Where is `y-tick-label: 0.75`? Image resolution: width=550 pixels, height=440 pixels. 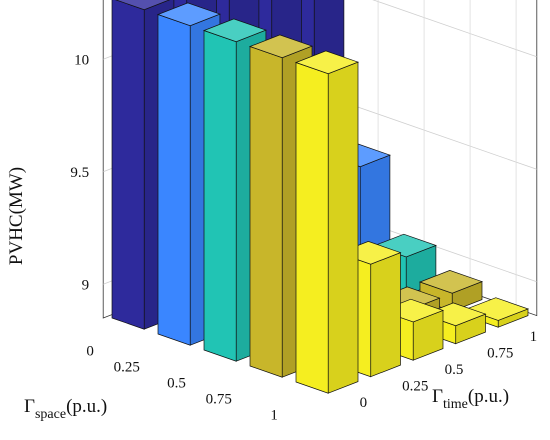
y-tick-label: 0.75 is located at coordinates (500, 354).